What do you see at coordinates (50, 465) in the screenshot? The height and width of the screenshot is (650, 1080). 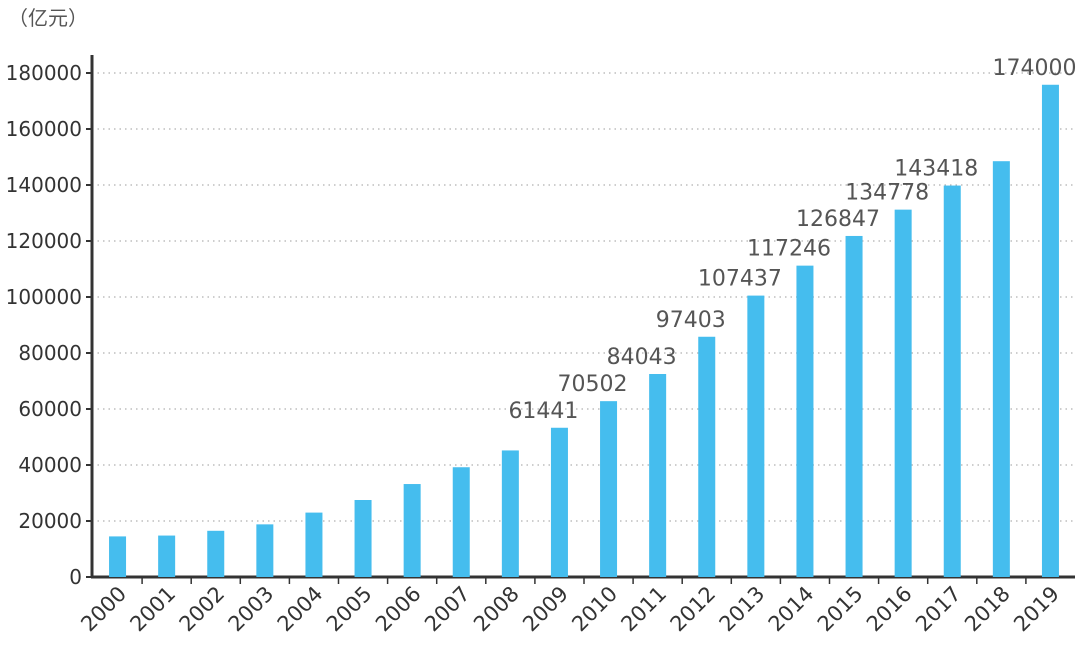 I see `y-tick-label: 40000` at bounding box center [50, 465].